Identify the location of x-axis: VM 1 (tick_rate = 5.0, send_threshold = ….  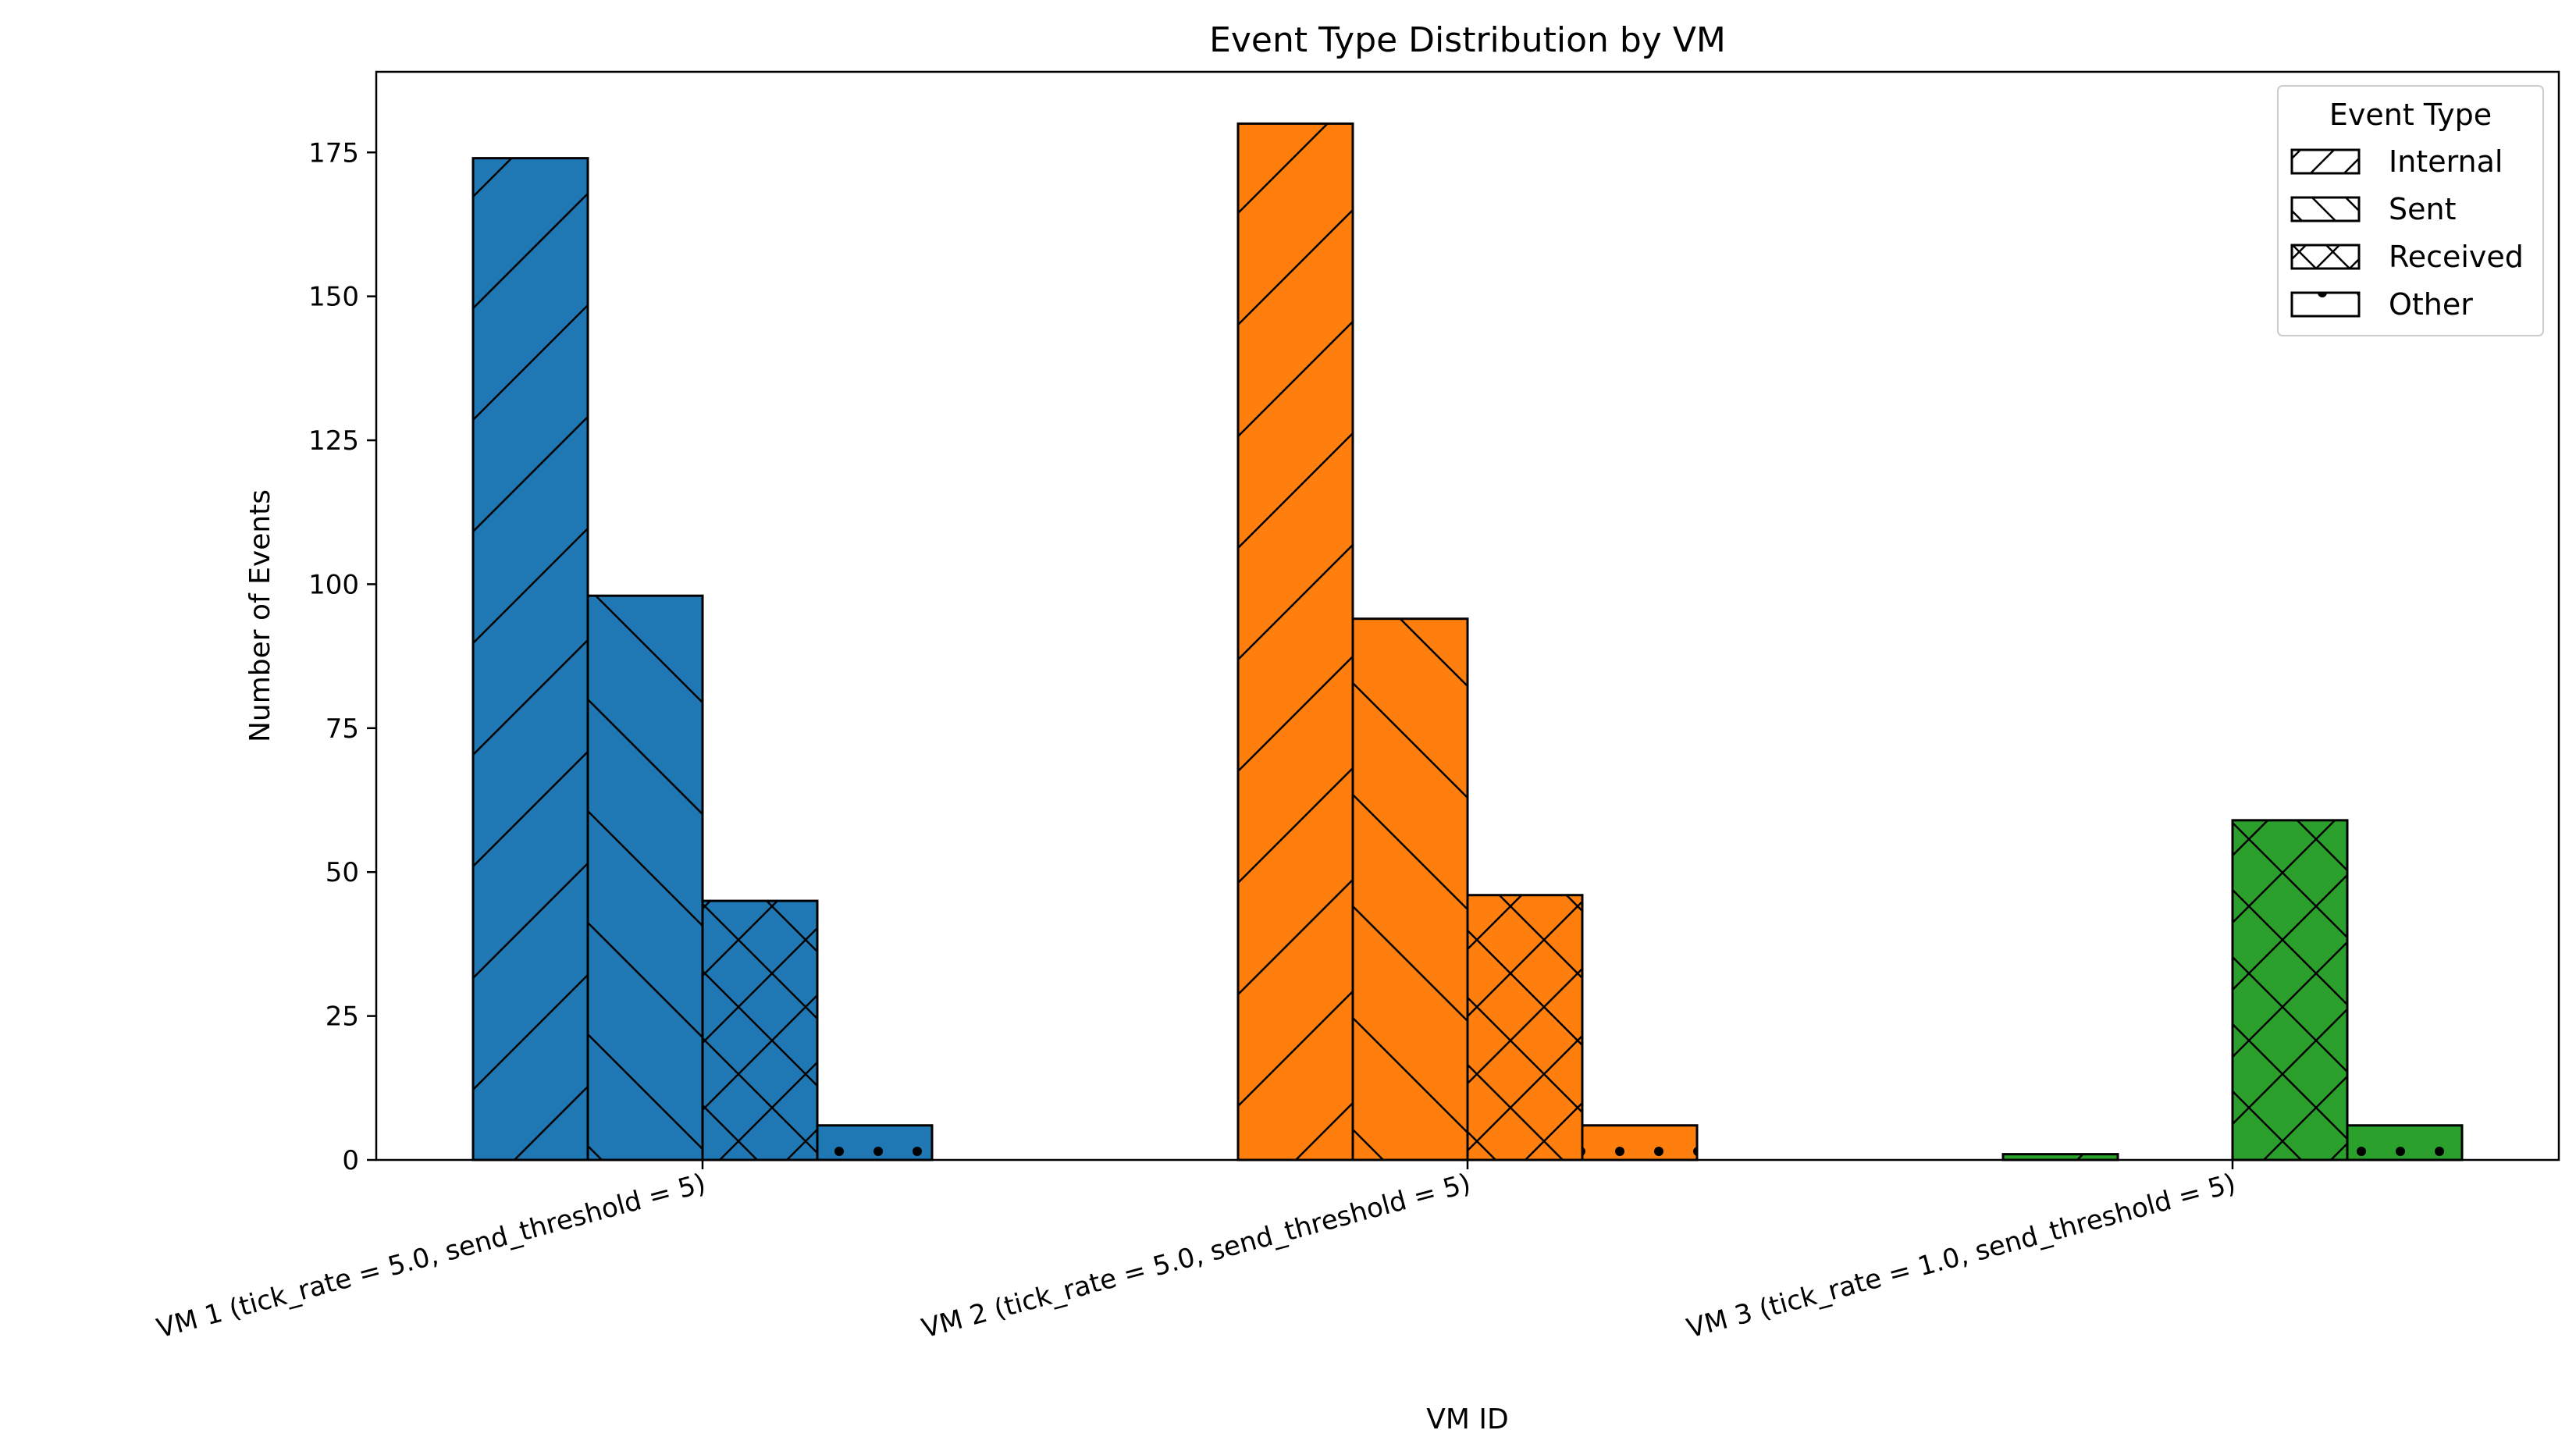
(1197, 1252).